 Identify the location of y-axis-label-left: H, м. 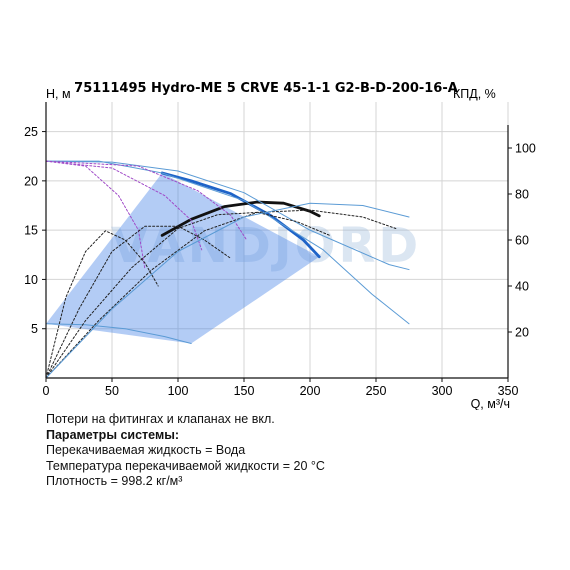
(58, 94).